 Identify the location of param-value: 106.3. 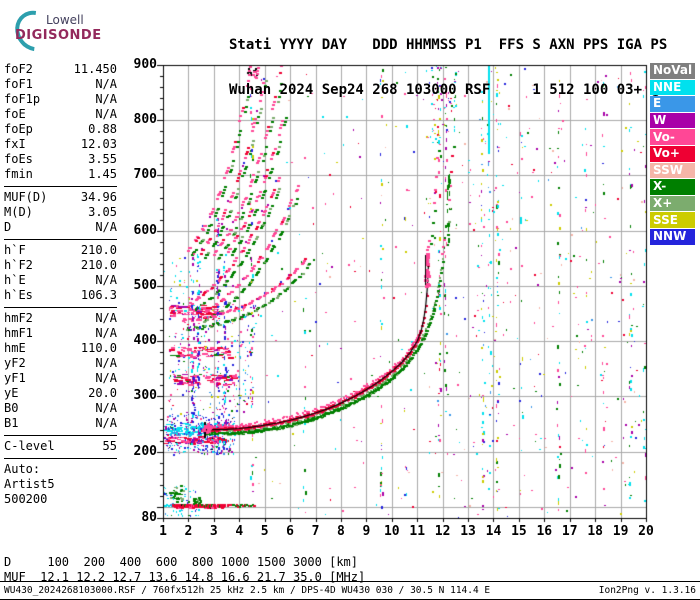
(98, 295).